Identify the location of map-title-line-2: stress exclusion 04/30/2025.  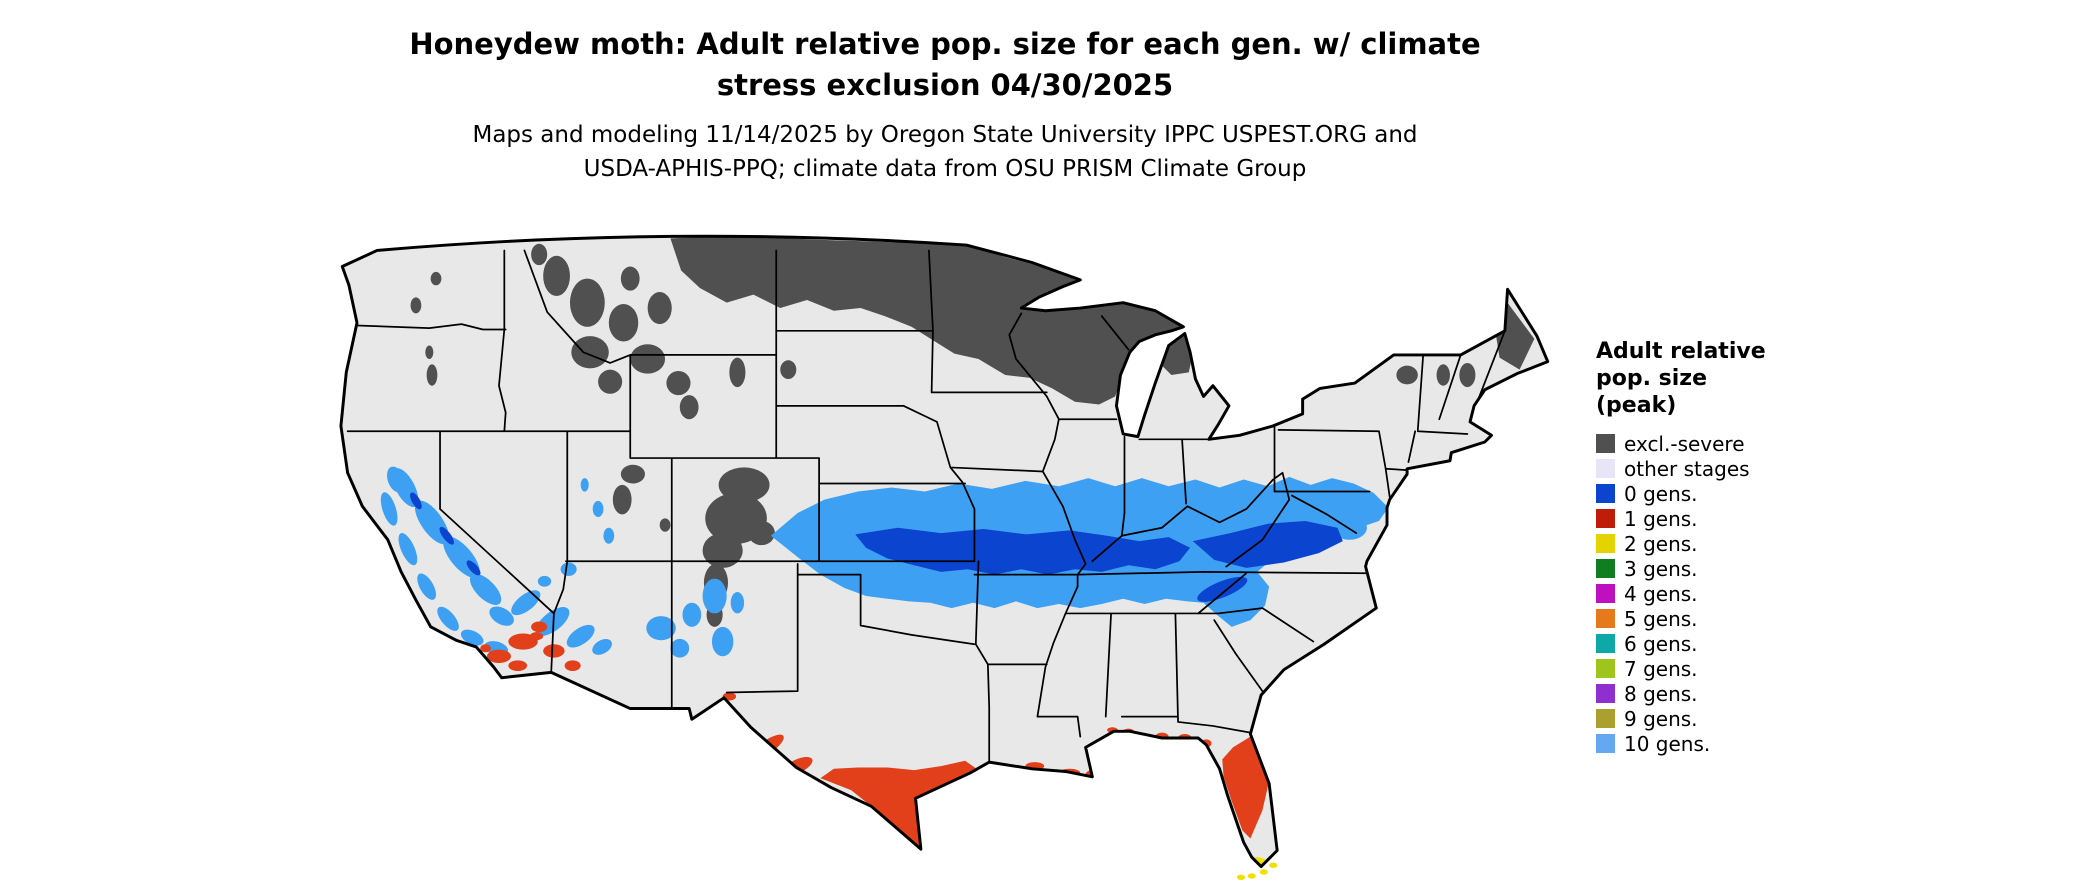
(945, 85).